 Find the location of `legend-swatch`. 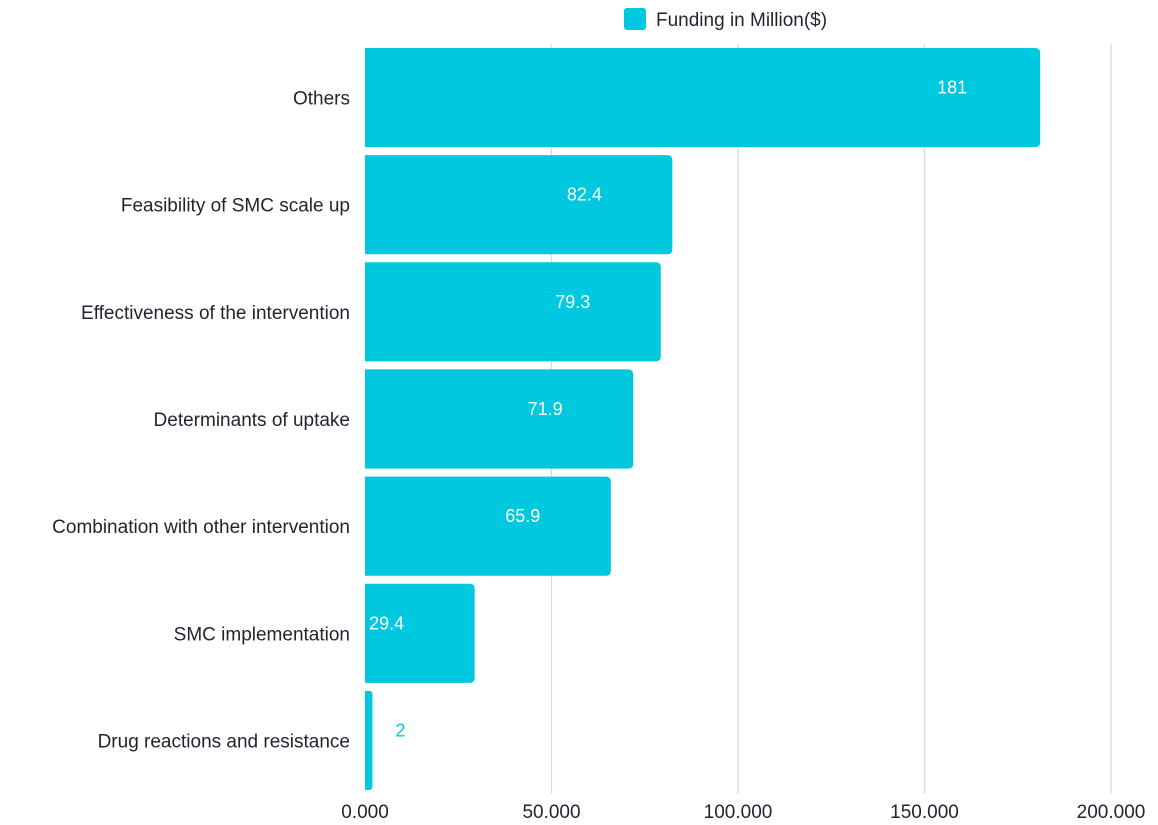

legend-swatch is located at coordinates (635, 19).